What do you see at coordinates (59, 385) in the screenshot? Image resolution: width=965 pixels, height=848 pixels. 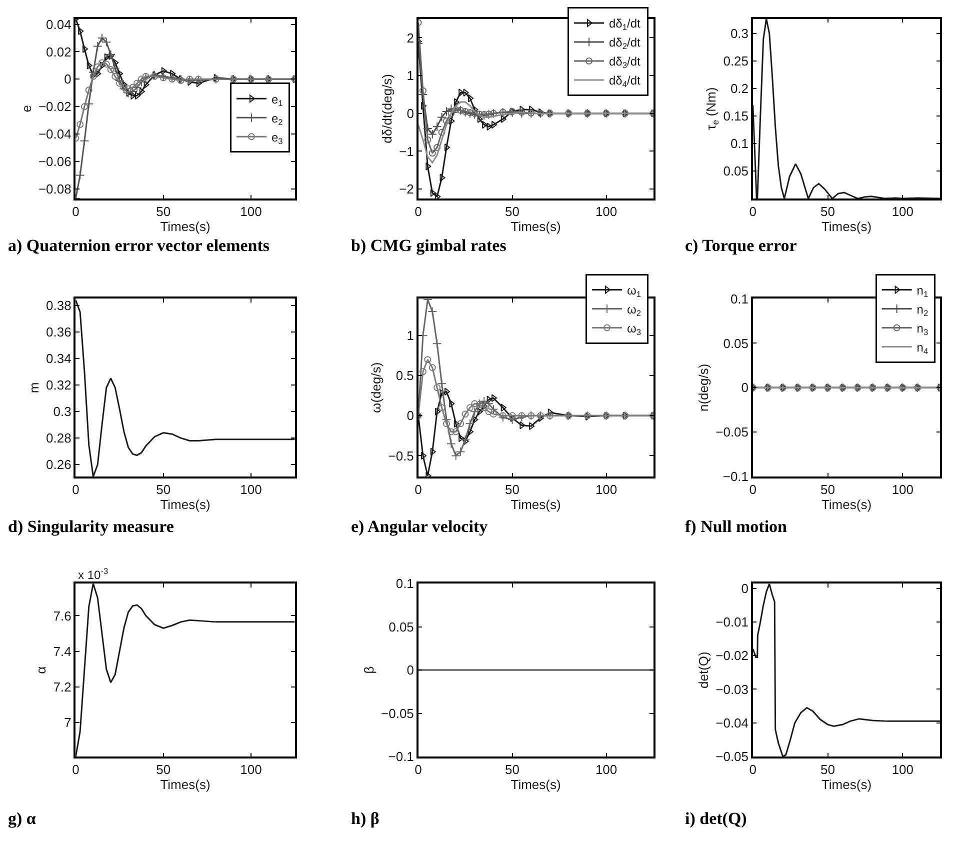 I see `y-tick-label: 0.32` at bounding box center [59, 385].